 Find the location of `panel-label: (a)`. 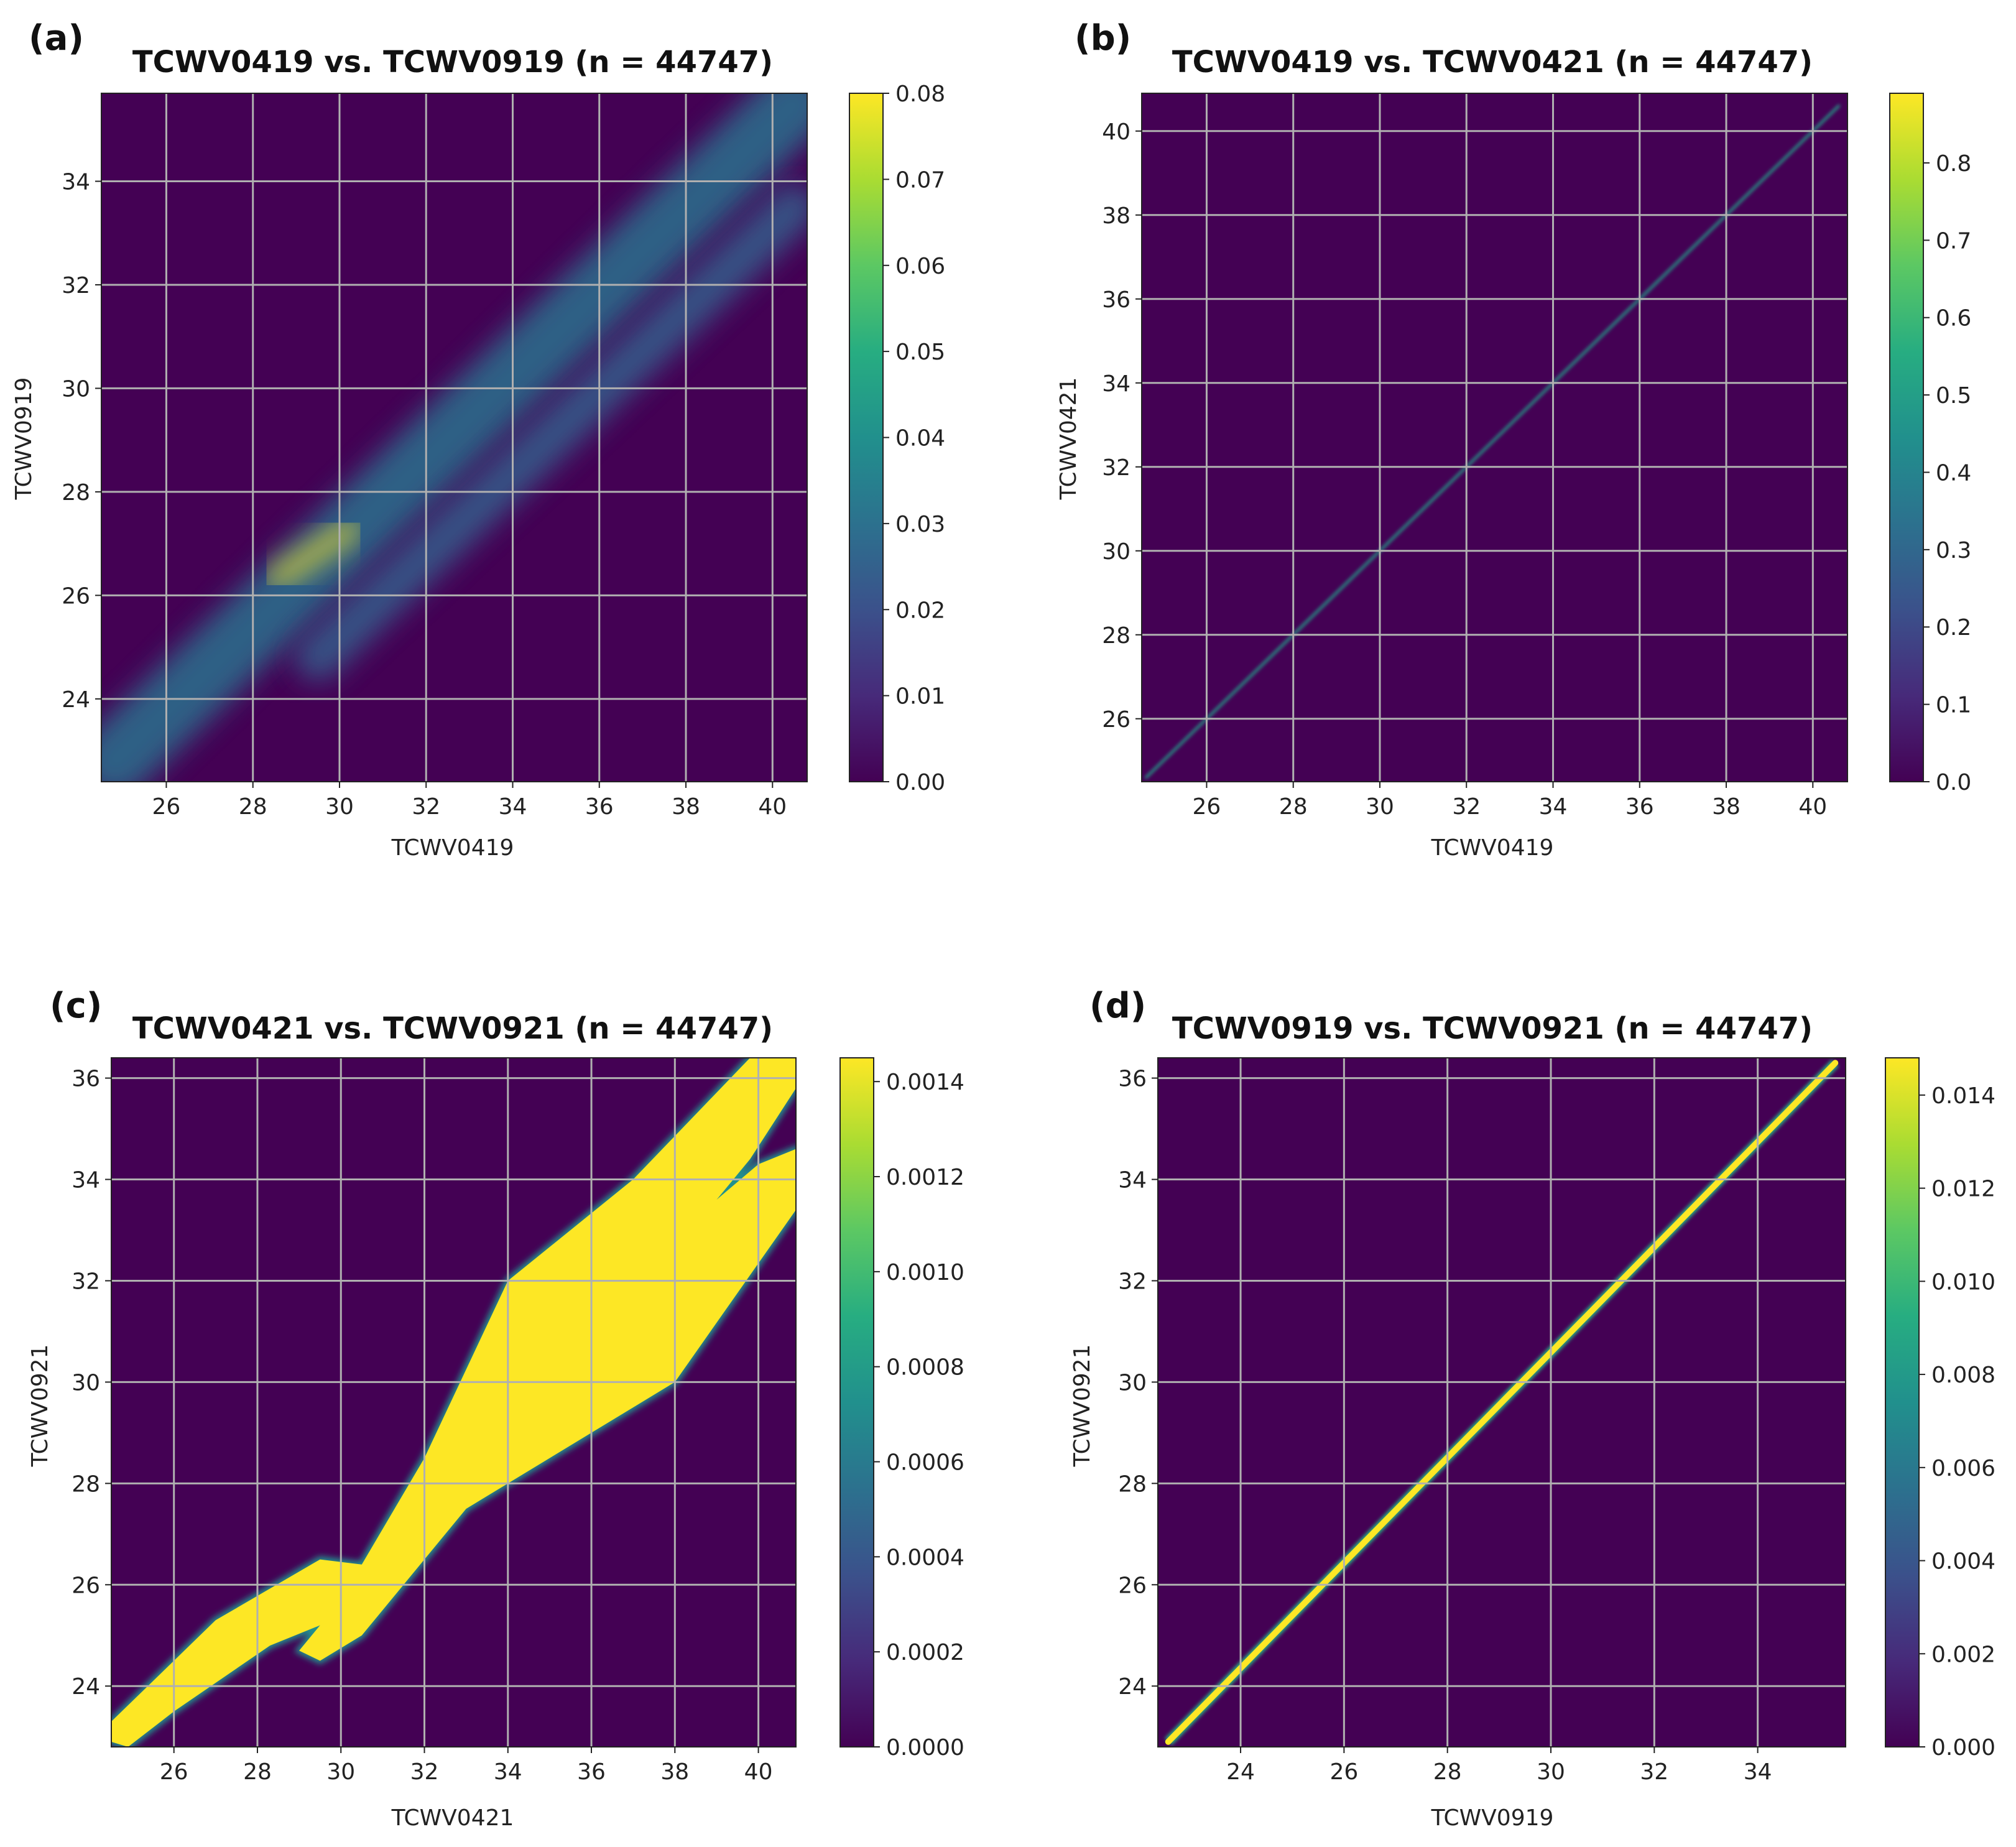

panel-label: (a) is located at coordinates (56, 38).